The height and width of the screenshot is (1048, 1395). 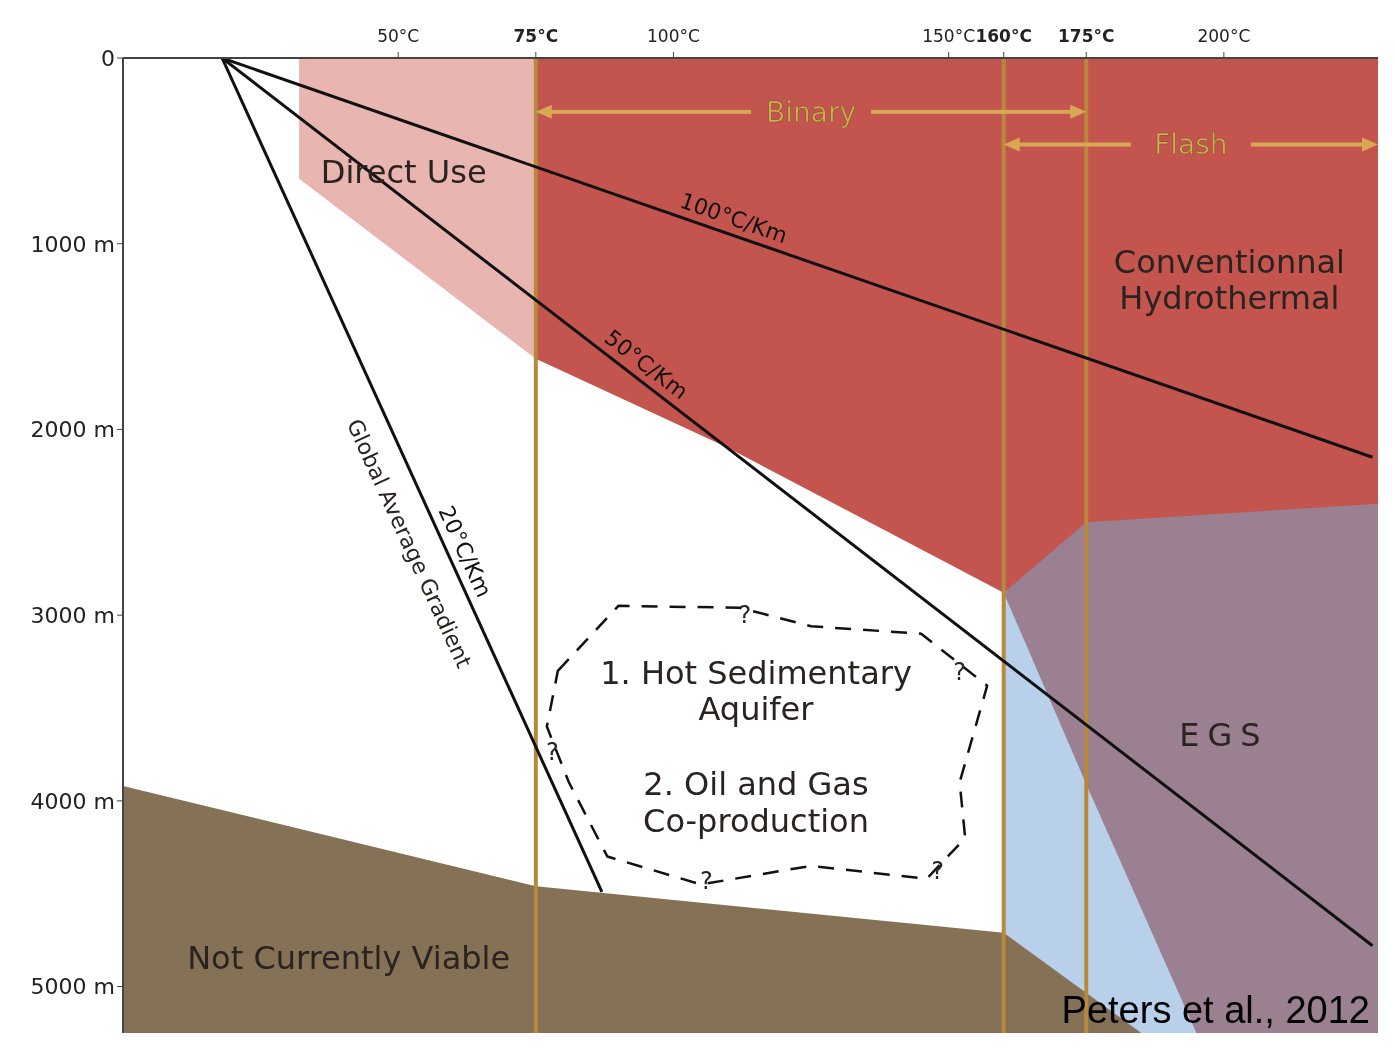 What do you see at coordinates (72, 244) in the screenshot?
I see `y-tick-label: 1000 m` at bounding box center [72, 244].